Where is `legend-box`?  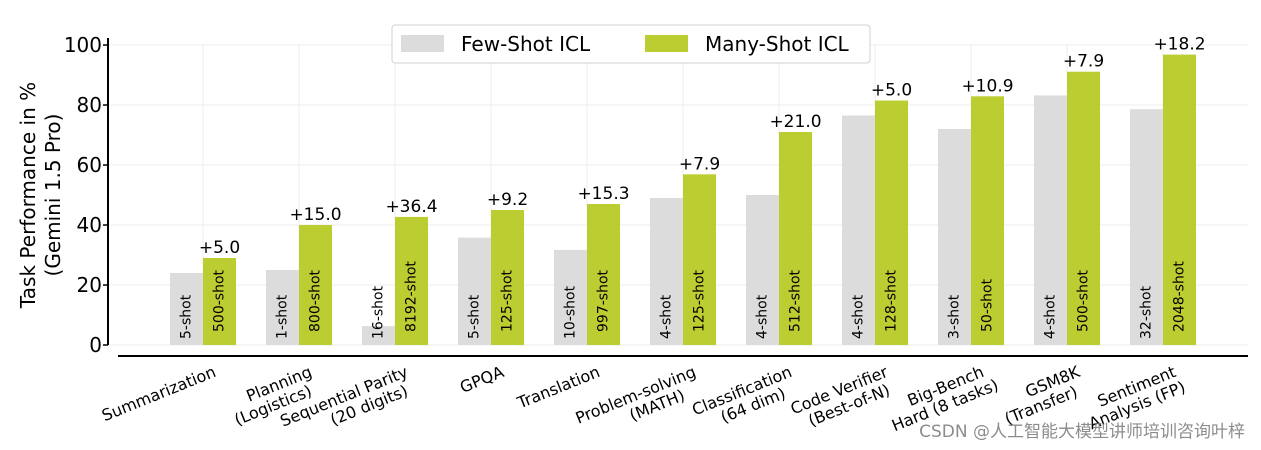 legend-box is located at coordinates (631, 44).